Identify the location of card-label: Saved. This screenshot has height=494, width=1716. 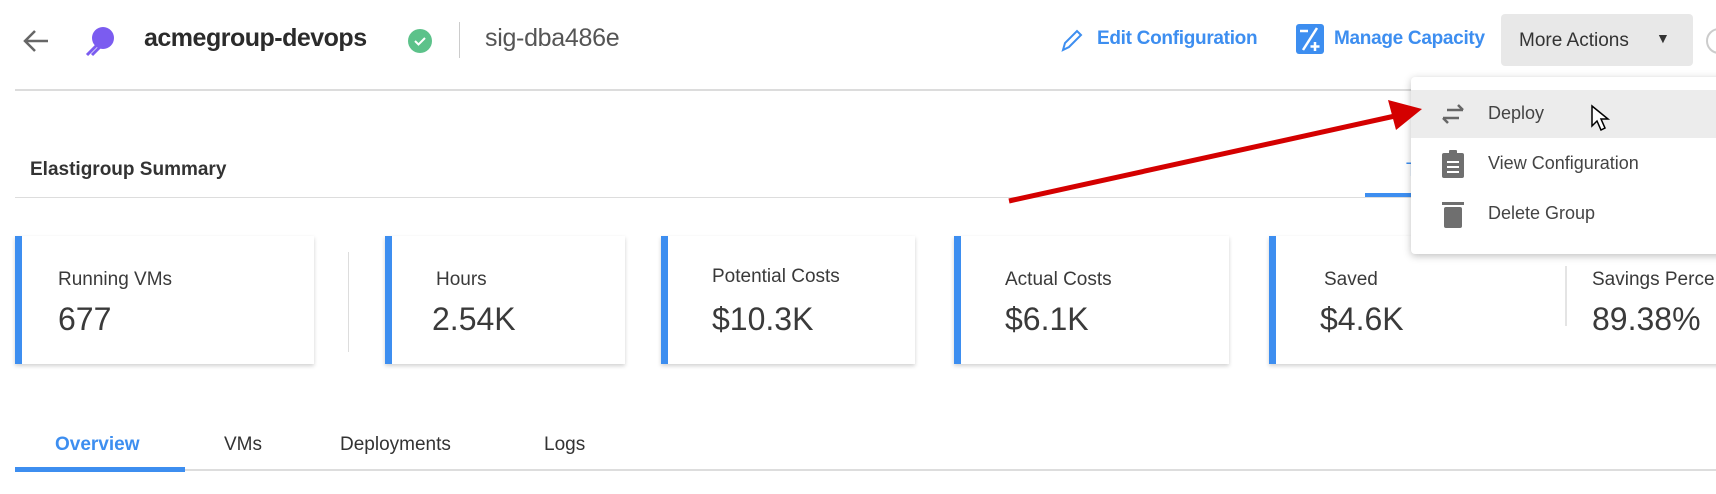
(1351, 279).